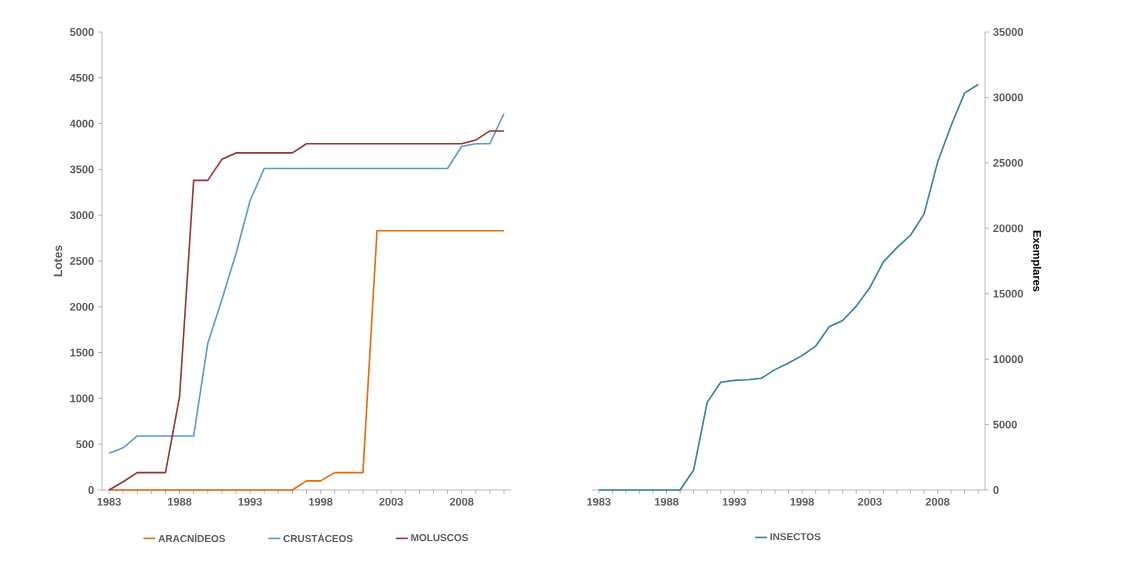 The width and height of the screenshot is (1131, 571). I want to click on legend-label: MOLUSCOS, so click(440, 538).